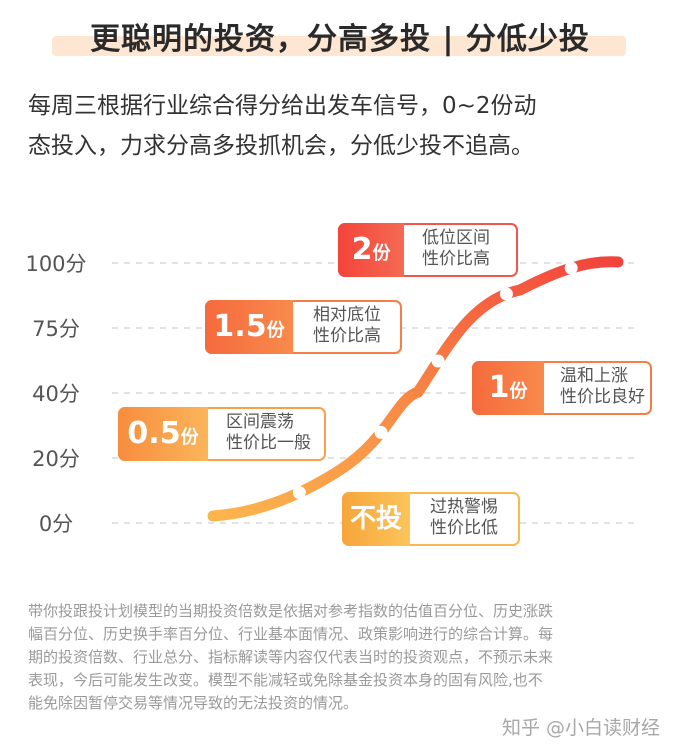 This screenshot has width=680, height=752. What do you see at coordinates (281, 146) in the screenshot?
I see `intro-line: 态投入，力求分高多投抓机会，分低少投不追高。` at bounding box center [281, 146].